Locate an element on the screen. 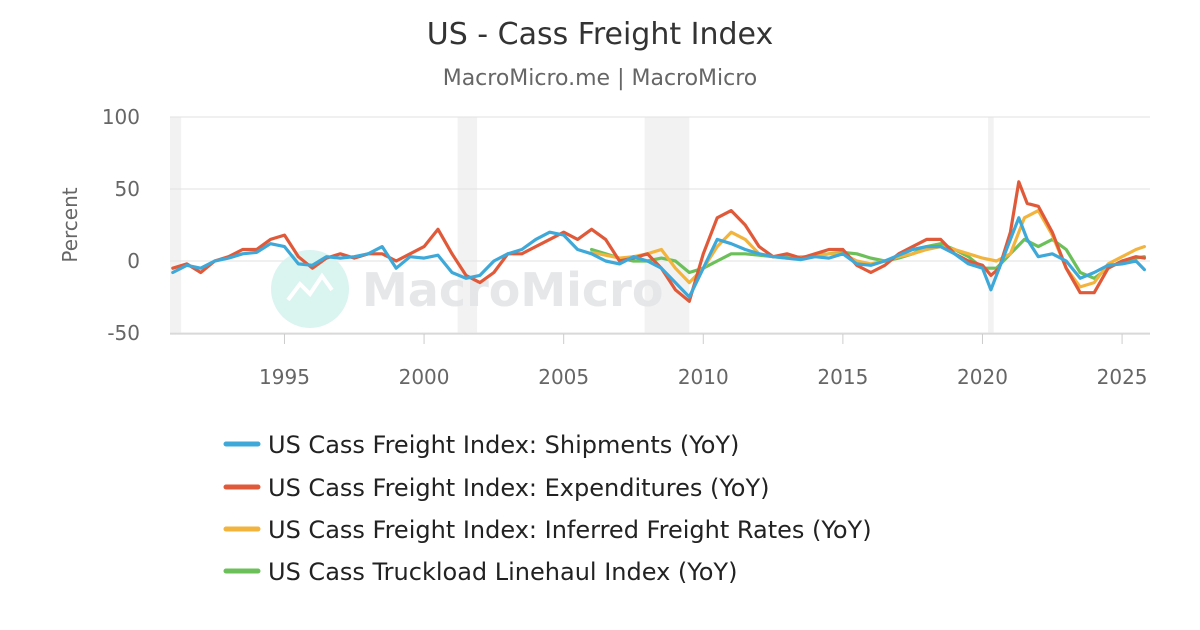 The image size is (1200, 630). x-tick-label: 2020 is located at coordinates (982, 377).